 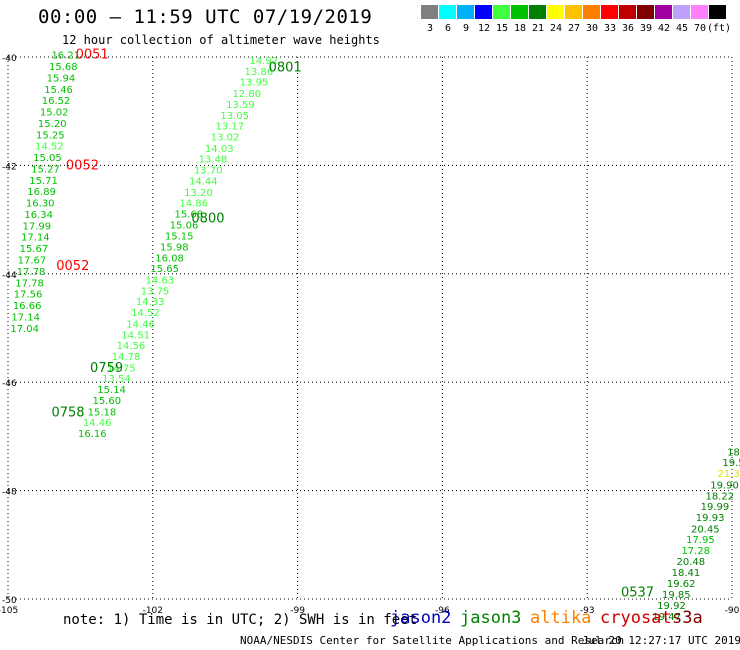 I want to click on wave-height-value: 14.92, so click(x=263, y=61).